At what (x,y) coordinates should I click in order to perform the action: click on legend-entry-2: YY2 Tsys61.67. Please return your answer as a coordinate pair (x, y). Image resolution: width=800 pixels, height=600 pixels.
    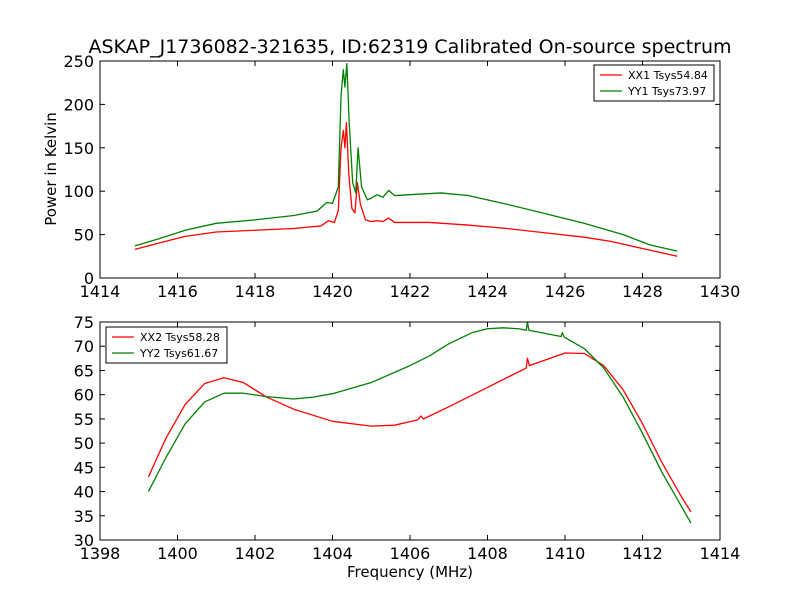
    Looking at the image, I should click on (178, 353).